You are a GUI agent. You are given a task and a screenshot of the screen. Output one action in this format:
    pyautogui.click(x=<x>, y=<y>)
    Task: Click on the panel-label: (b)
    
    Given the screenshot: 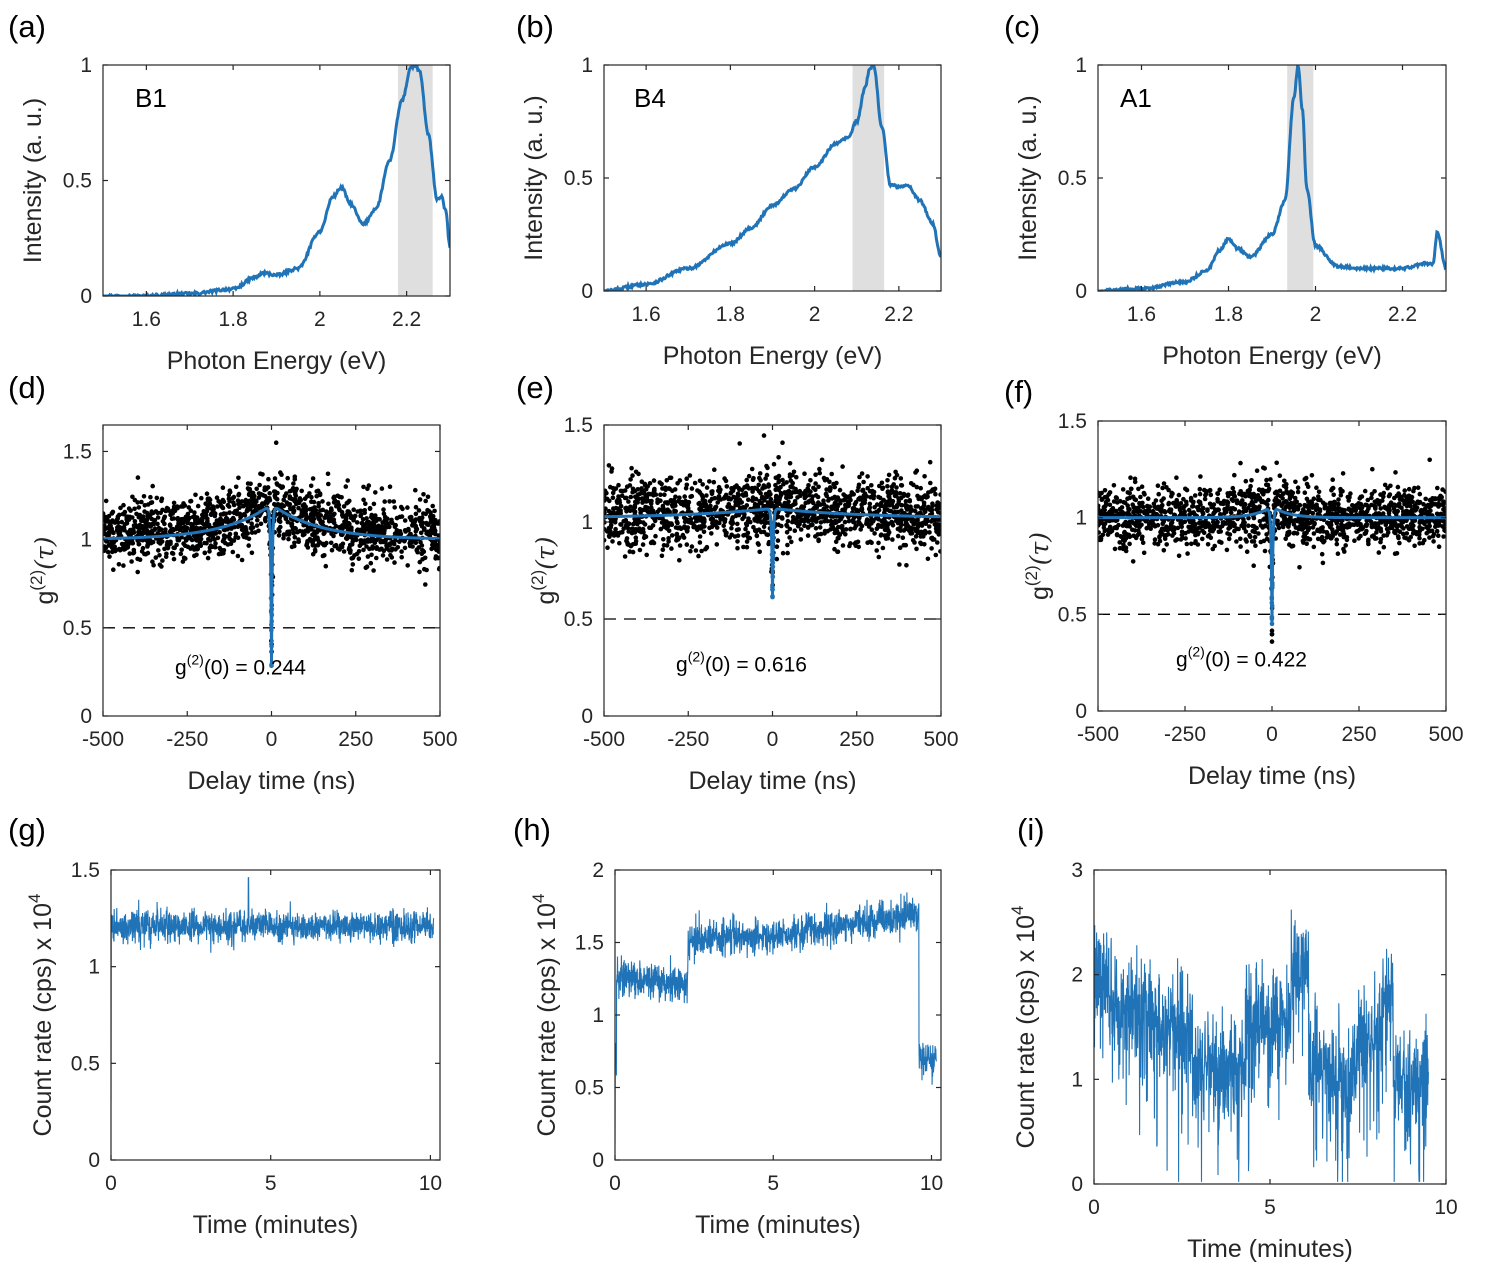 What is the action you would take?
    pyautogui.click(x=535, y=26)
    